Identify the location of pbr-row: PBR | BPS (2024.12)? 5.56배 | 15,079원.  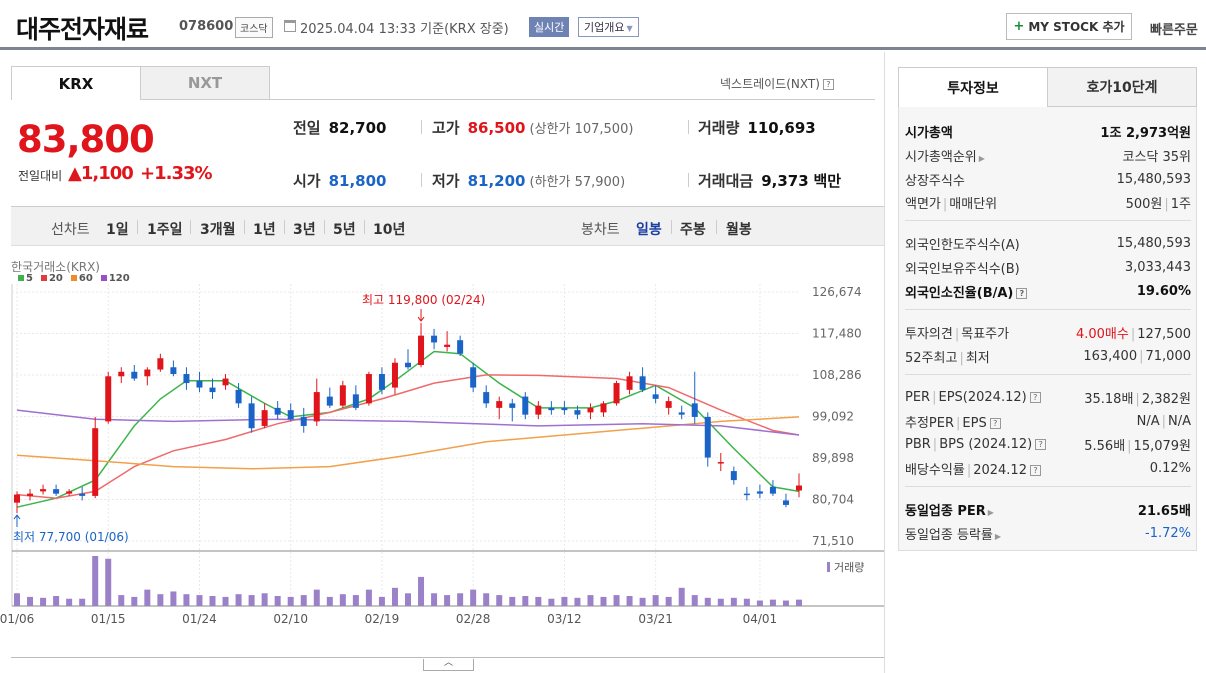
(1048, 445).